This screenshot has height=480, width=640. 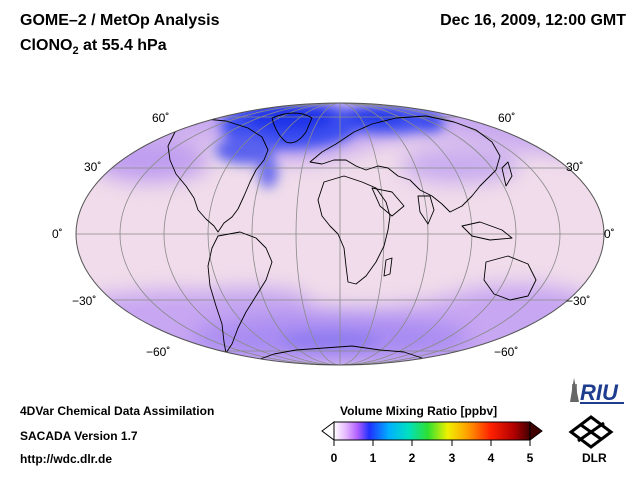 I want to click on colorbar-tick-4: 4, so click(x=491, y=458).